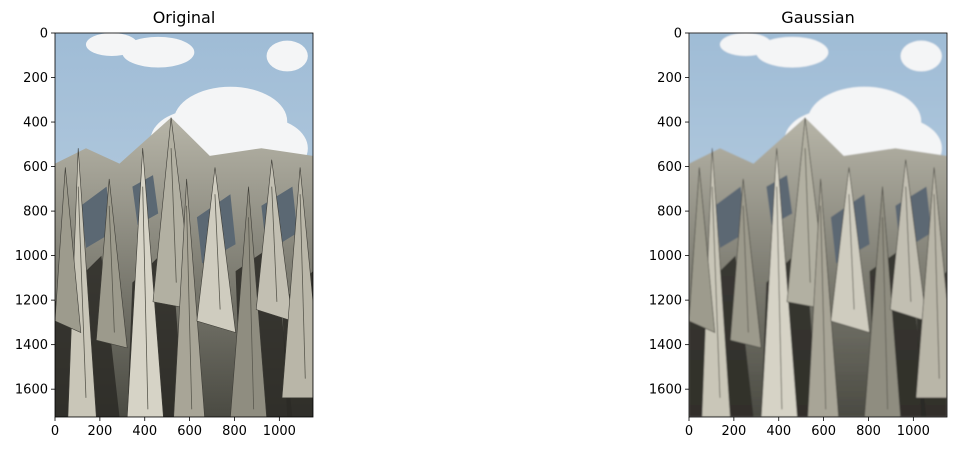 The image size is (955, 451). Describe the element at coordinates (817, 17) in the screenshot. I see `subplot-title: Gaussian` at that location.